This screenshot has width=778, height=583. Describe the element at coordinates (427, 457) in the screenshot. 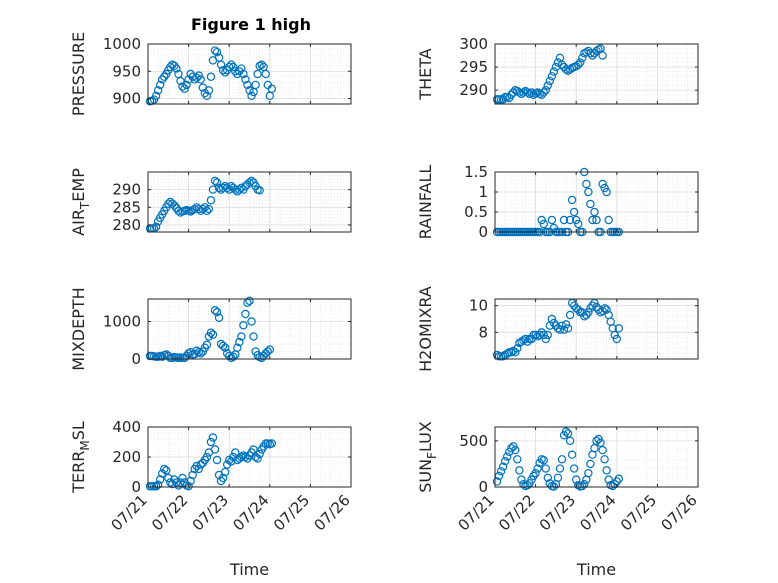

I see `y-axis-label: SUNFLUX` at that location.